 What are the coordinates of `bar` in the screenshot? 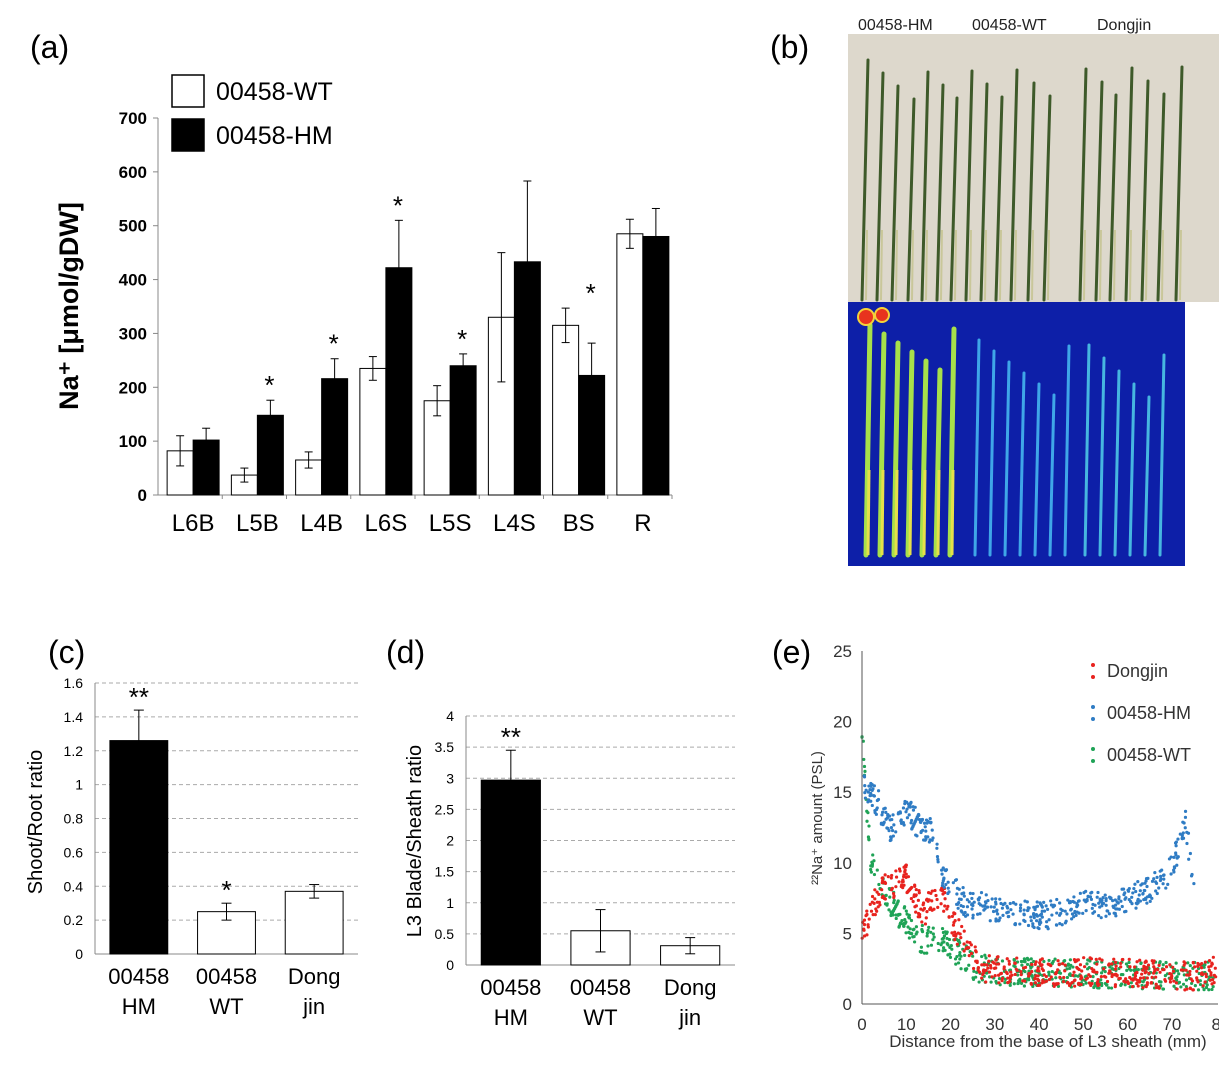 It's located at (630, 364).